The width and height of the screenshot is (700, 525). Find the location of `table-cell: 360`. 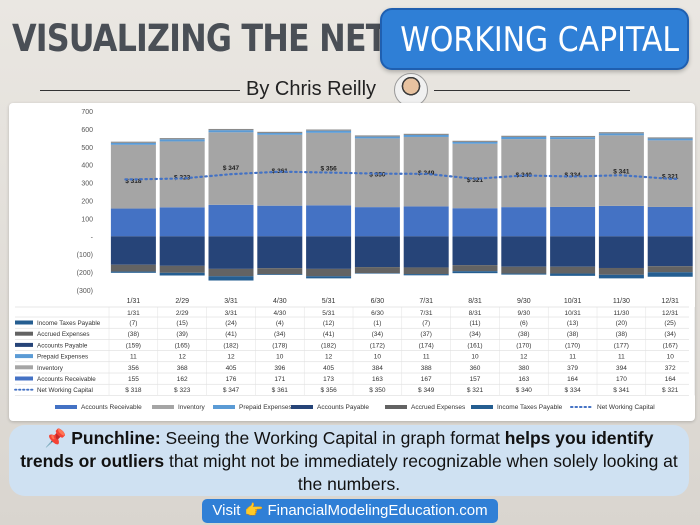

table-cell: 360 is located at coordinates (475, 368).